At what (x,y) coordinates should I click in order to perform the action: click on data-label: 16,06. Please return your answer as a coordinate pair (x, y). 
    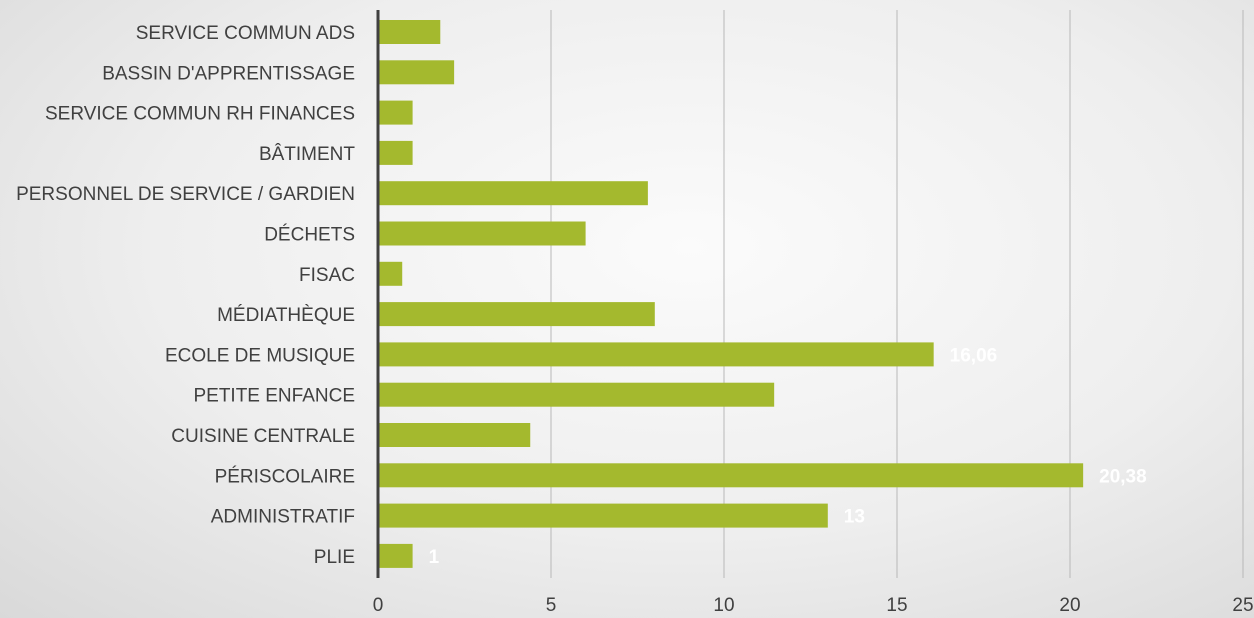
    Looking at the image, I should click on (974, 355).